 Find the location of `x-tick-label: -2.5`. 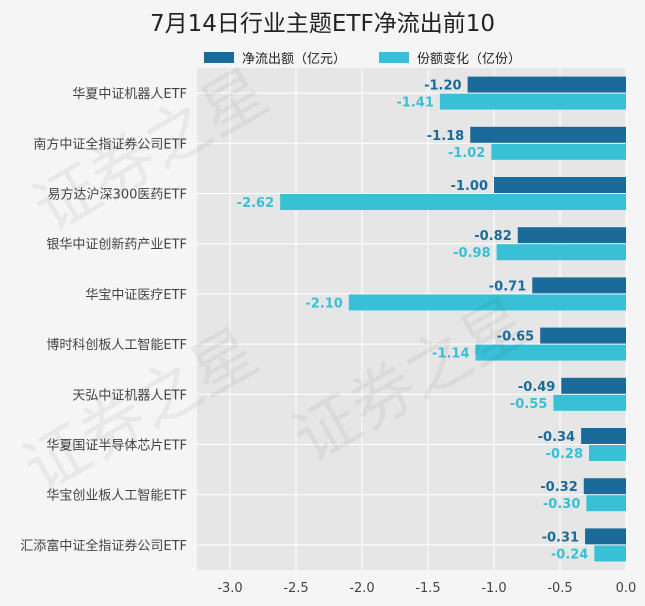

x-tick-label: -2.5 is located at coordinates (295, 588).